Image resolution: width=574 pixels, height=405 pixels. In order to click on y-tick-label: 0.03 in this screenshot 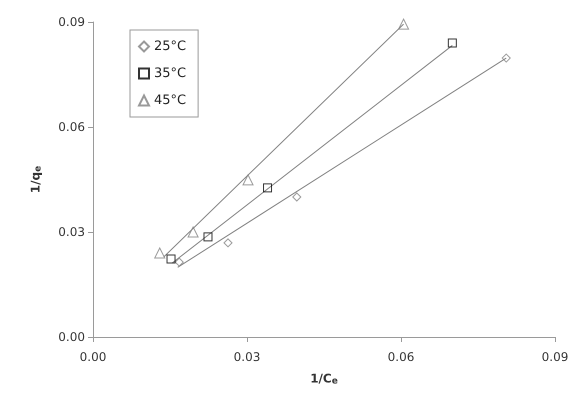, I will do `click(71, 232)`.